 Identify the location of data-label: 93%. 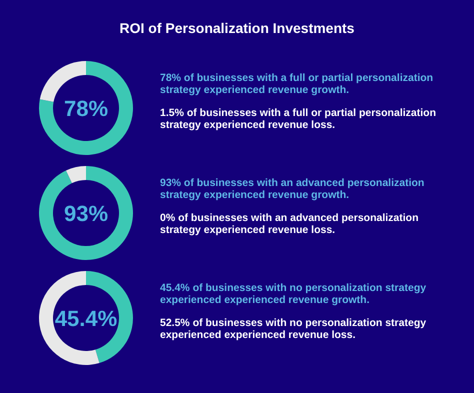
(86, 213).